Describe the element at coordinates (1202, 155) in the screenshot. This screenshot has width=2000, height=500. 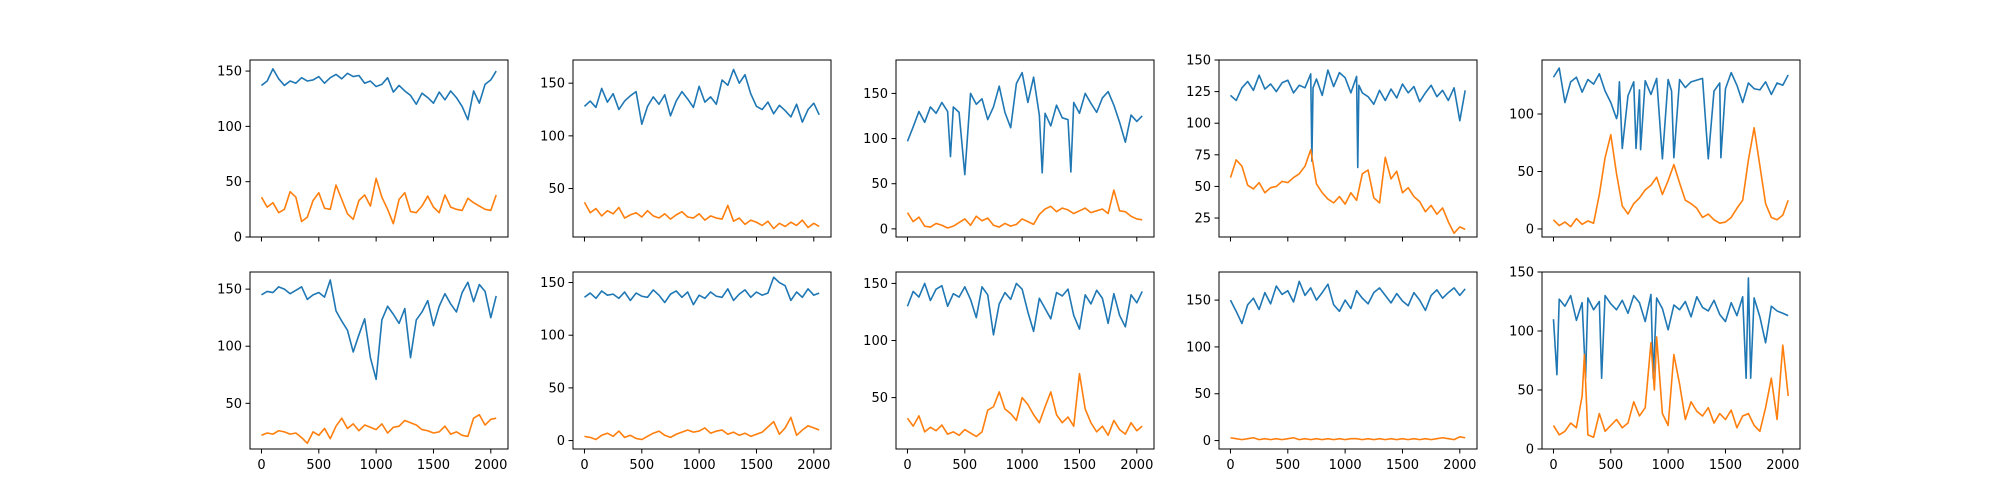
I see `y-tick-label: 75` at that location.